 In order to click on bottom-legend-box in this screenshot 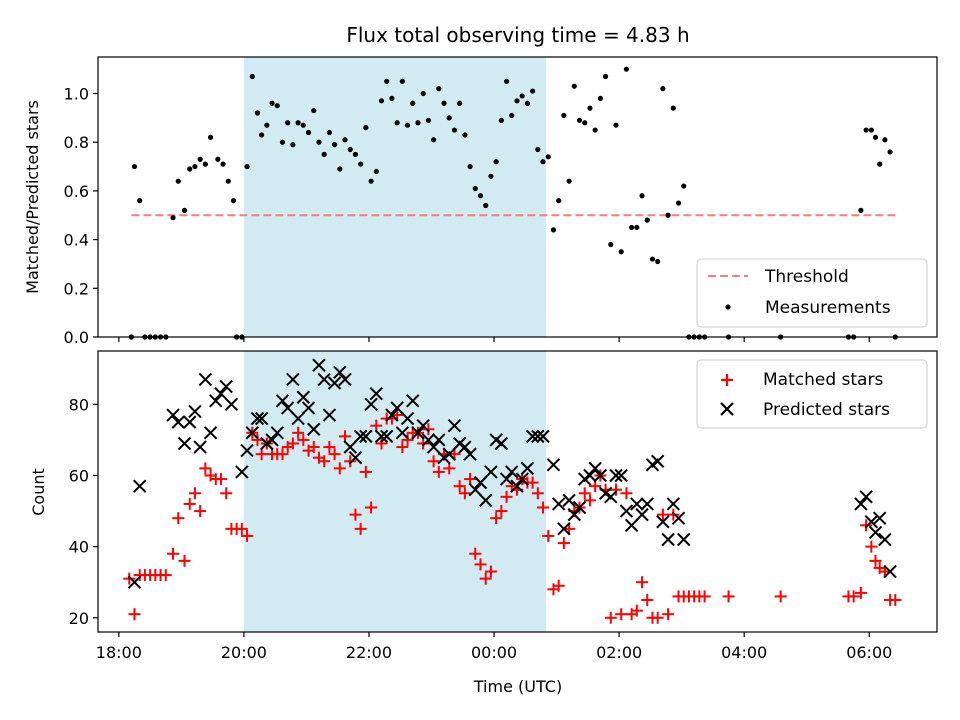, I will do `click(812, 394)`.